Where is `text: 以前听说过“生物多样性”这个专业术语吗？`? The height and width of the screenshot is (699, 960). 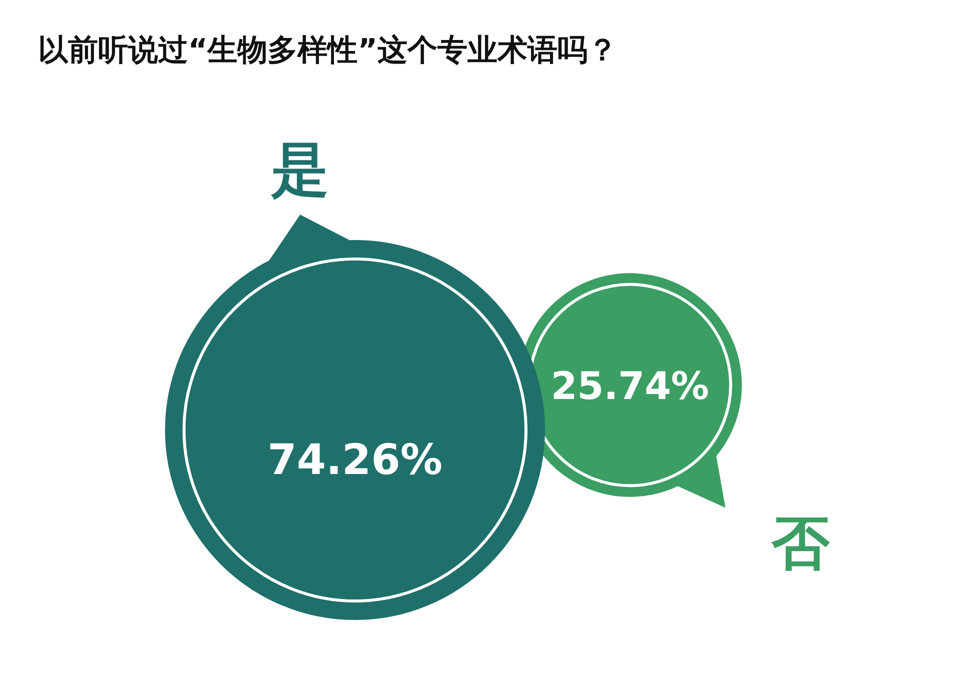
text: 以前听说过“生物多样性”这个专业术语吗？ is located at coordinates (328, 50).